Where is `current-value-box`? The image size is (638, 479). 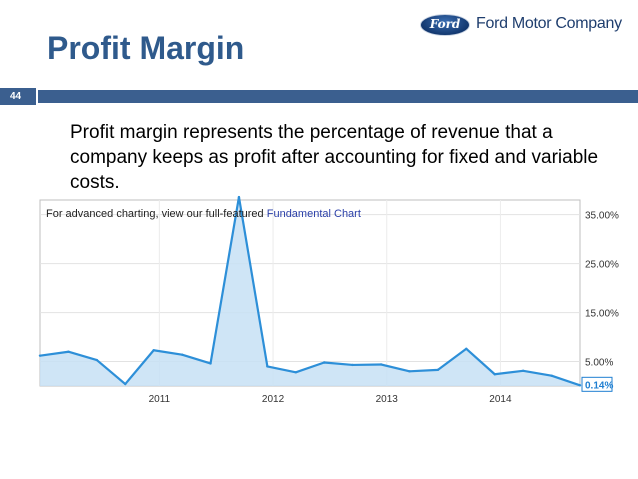
current-value-box is located at coordinates (597, 384).